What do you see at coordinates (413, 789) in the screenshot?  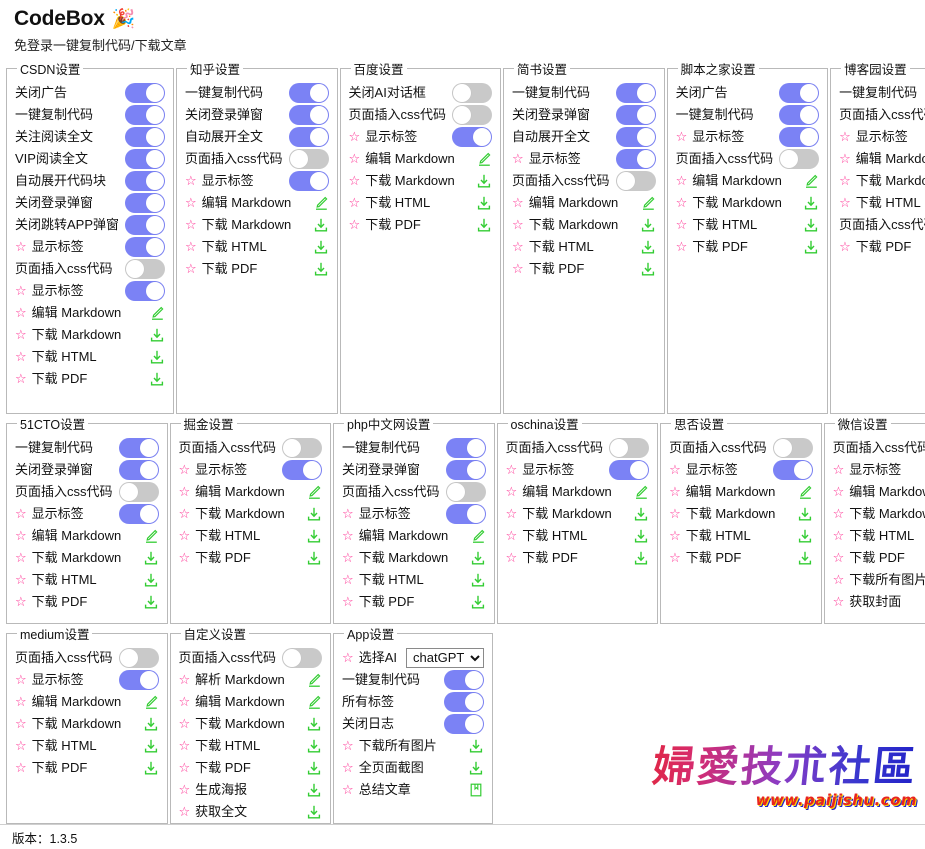 I see `setting-row: ☆ 总结文章` at bounding box center [413, 789].